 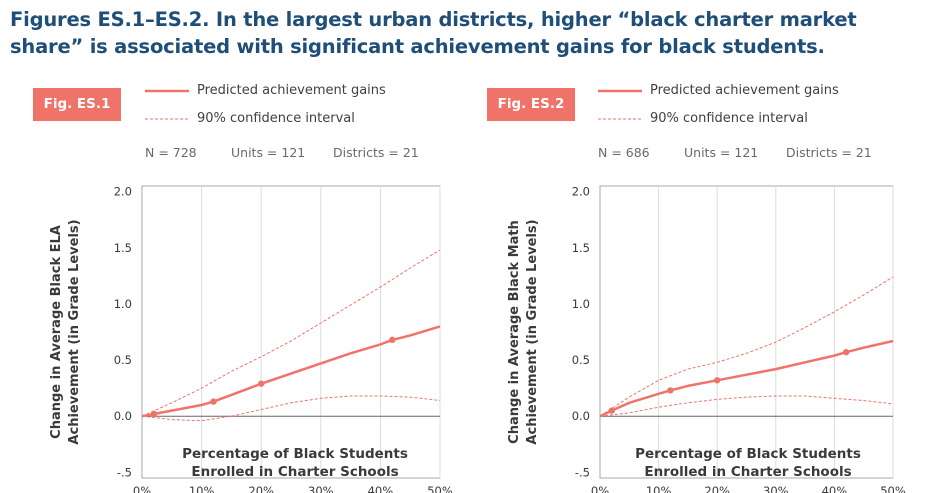 I want to click on figure-label-badge: Fig. ES.2, so click(x=531, y=104).